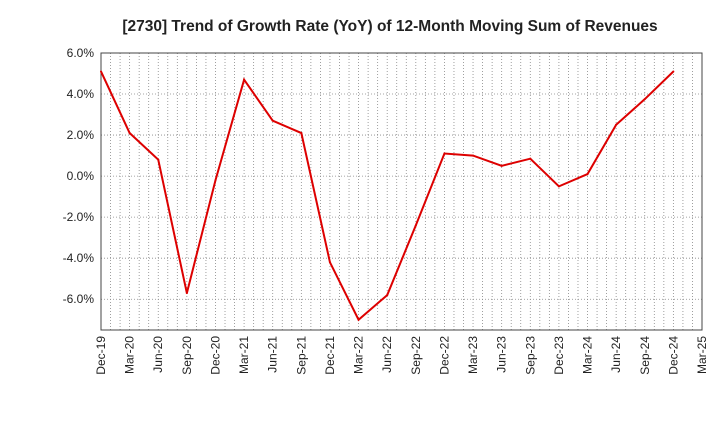 This screenshot has width=720, height=440. Describe the element at coordinates (559, 355) in the screenshot. I see `x-tick-label: Dec-23` at that location.